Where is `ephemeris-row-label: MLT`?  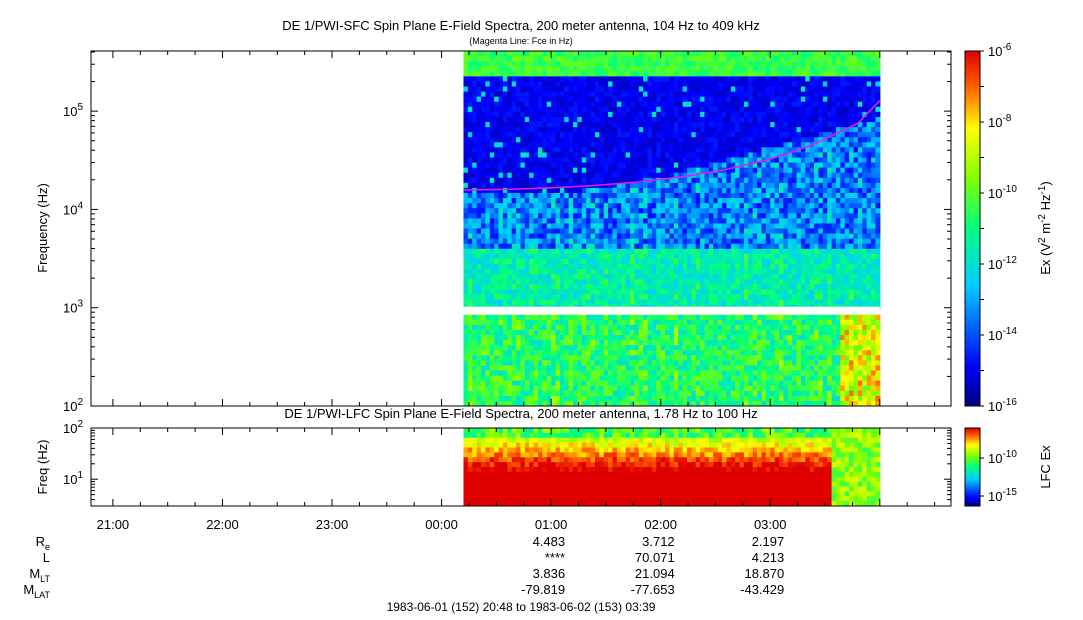
ephemeris-row-label: MLT is located at coordinates (39, 575).